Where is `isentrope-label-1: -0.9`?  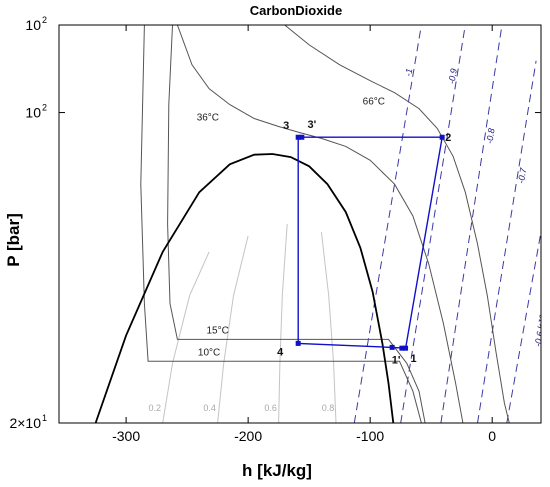 isentrope-label-1: -0.9 is located at coordinates (452, 76).